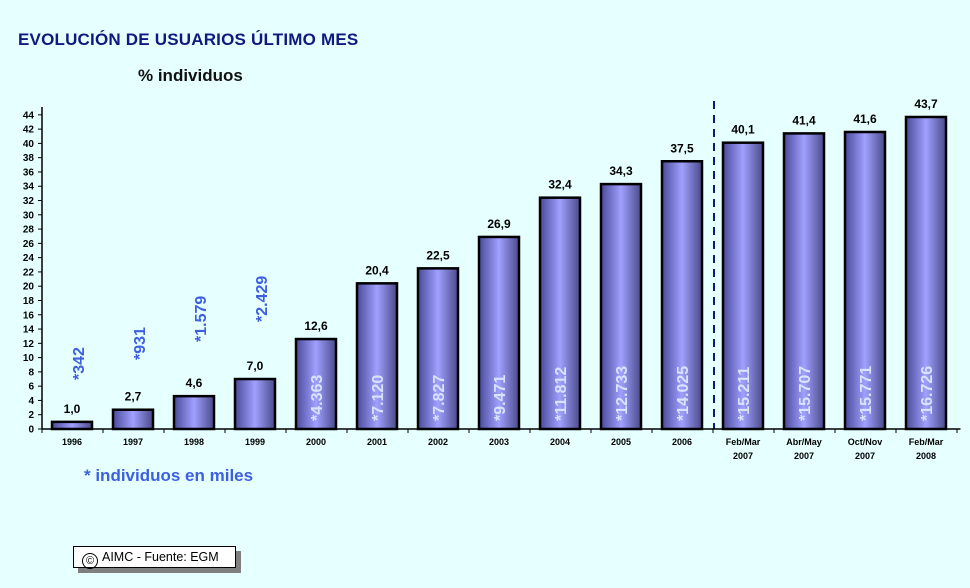 The image size is (970, 588). Describe the element at coordinates (560, 442) in the screenshot. I see `x-tick-label: 2004` at that location.